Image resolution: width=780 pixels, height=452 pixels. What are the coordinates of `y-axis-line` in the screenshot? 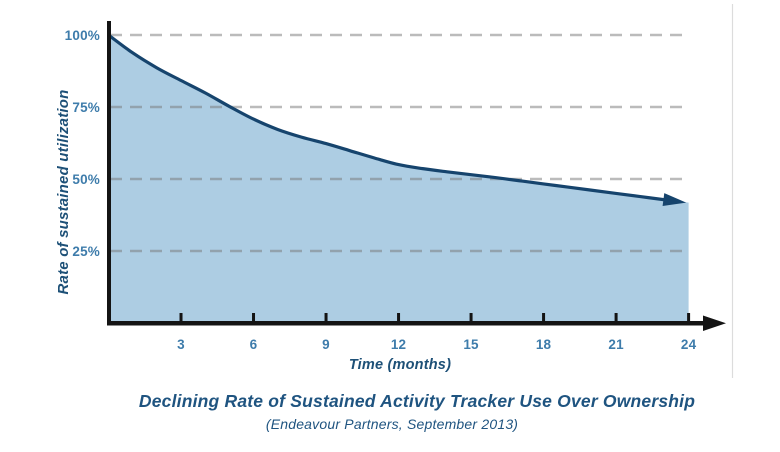 It's located at (109, 173).